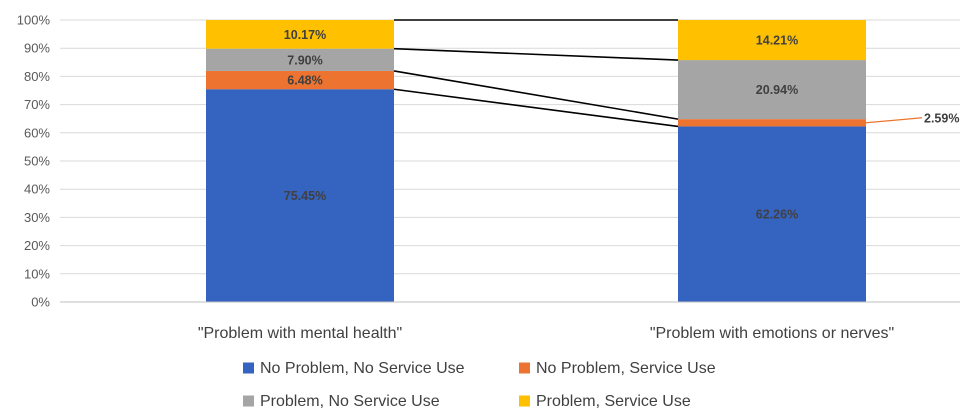 The width and height of the screenshot is (967, 416). What do you see at coordinates (37, 76) in the screenshot?
I see `y-tick-label: 80%` at bounding box center [37, 76].